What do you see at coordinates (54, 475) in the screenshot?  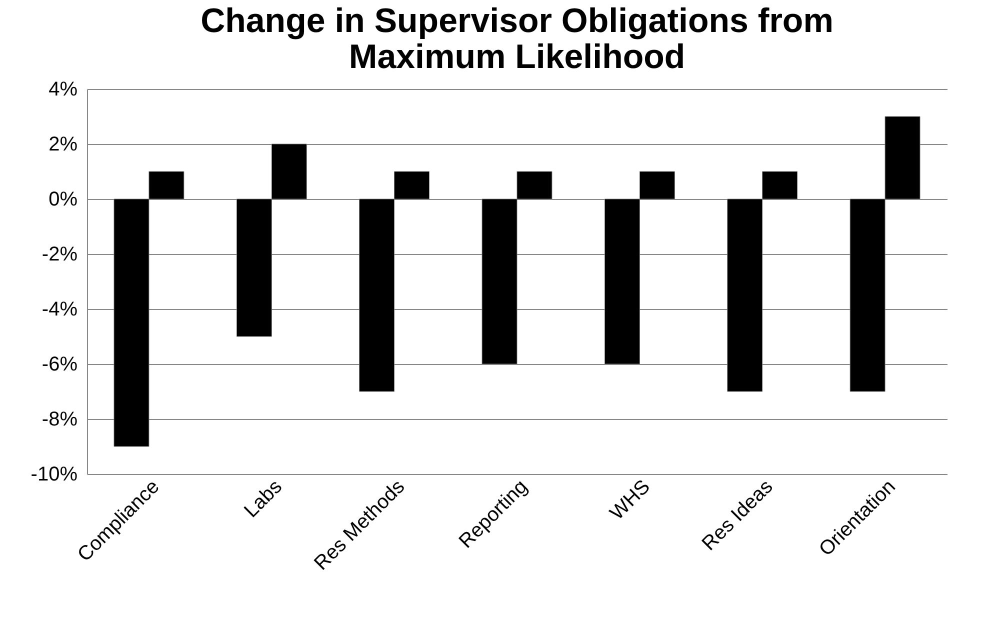 I see `y-tick-label: -10%` at bounding box center [54, 475].